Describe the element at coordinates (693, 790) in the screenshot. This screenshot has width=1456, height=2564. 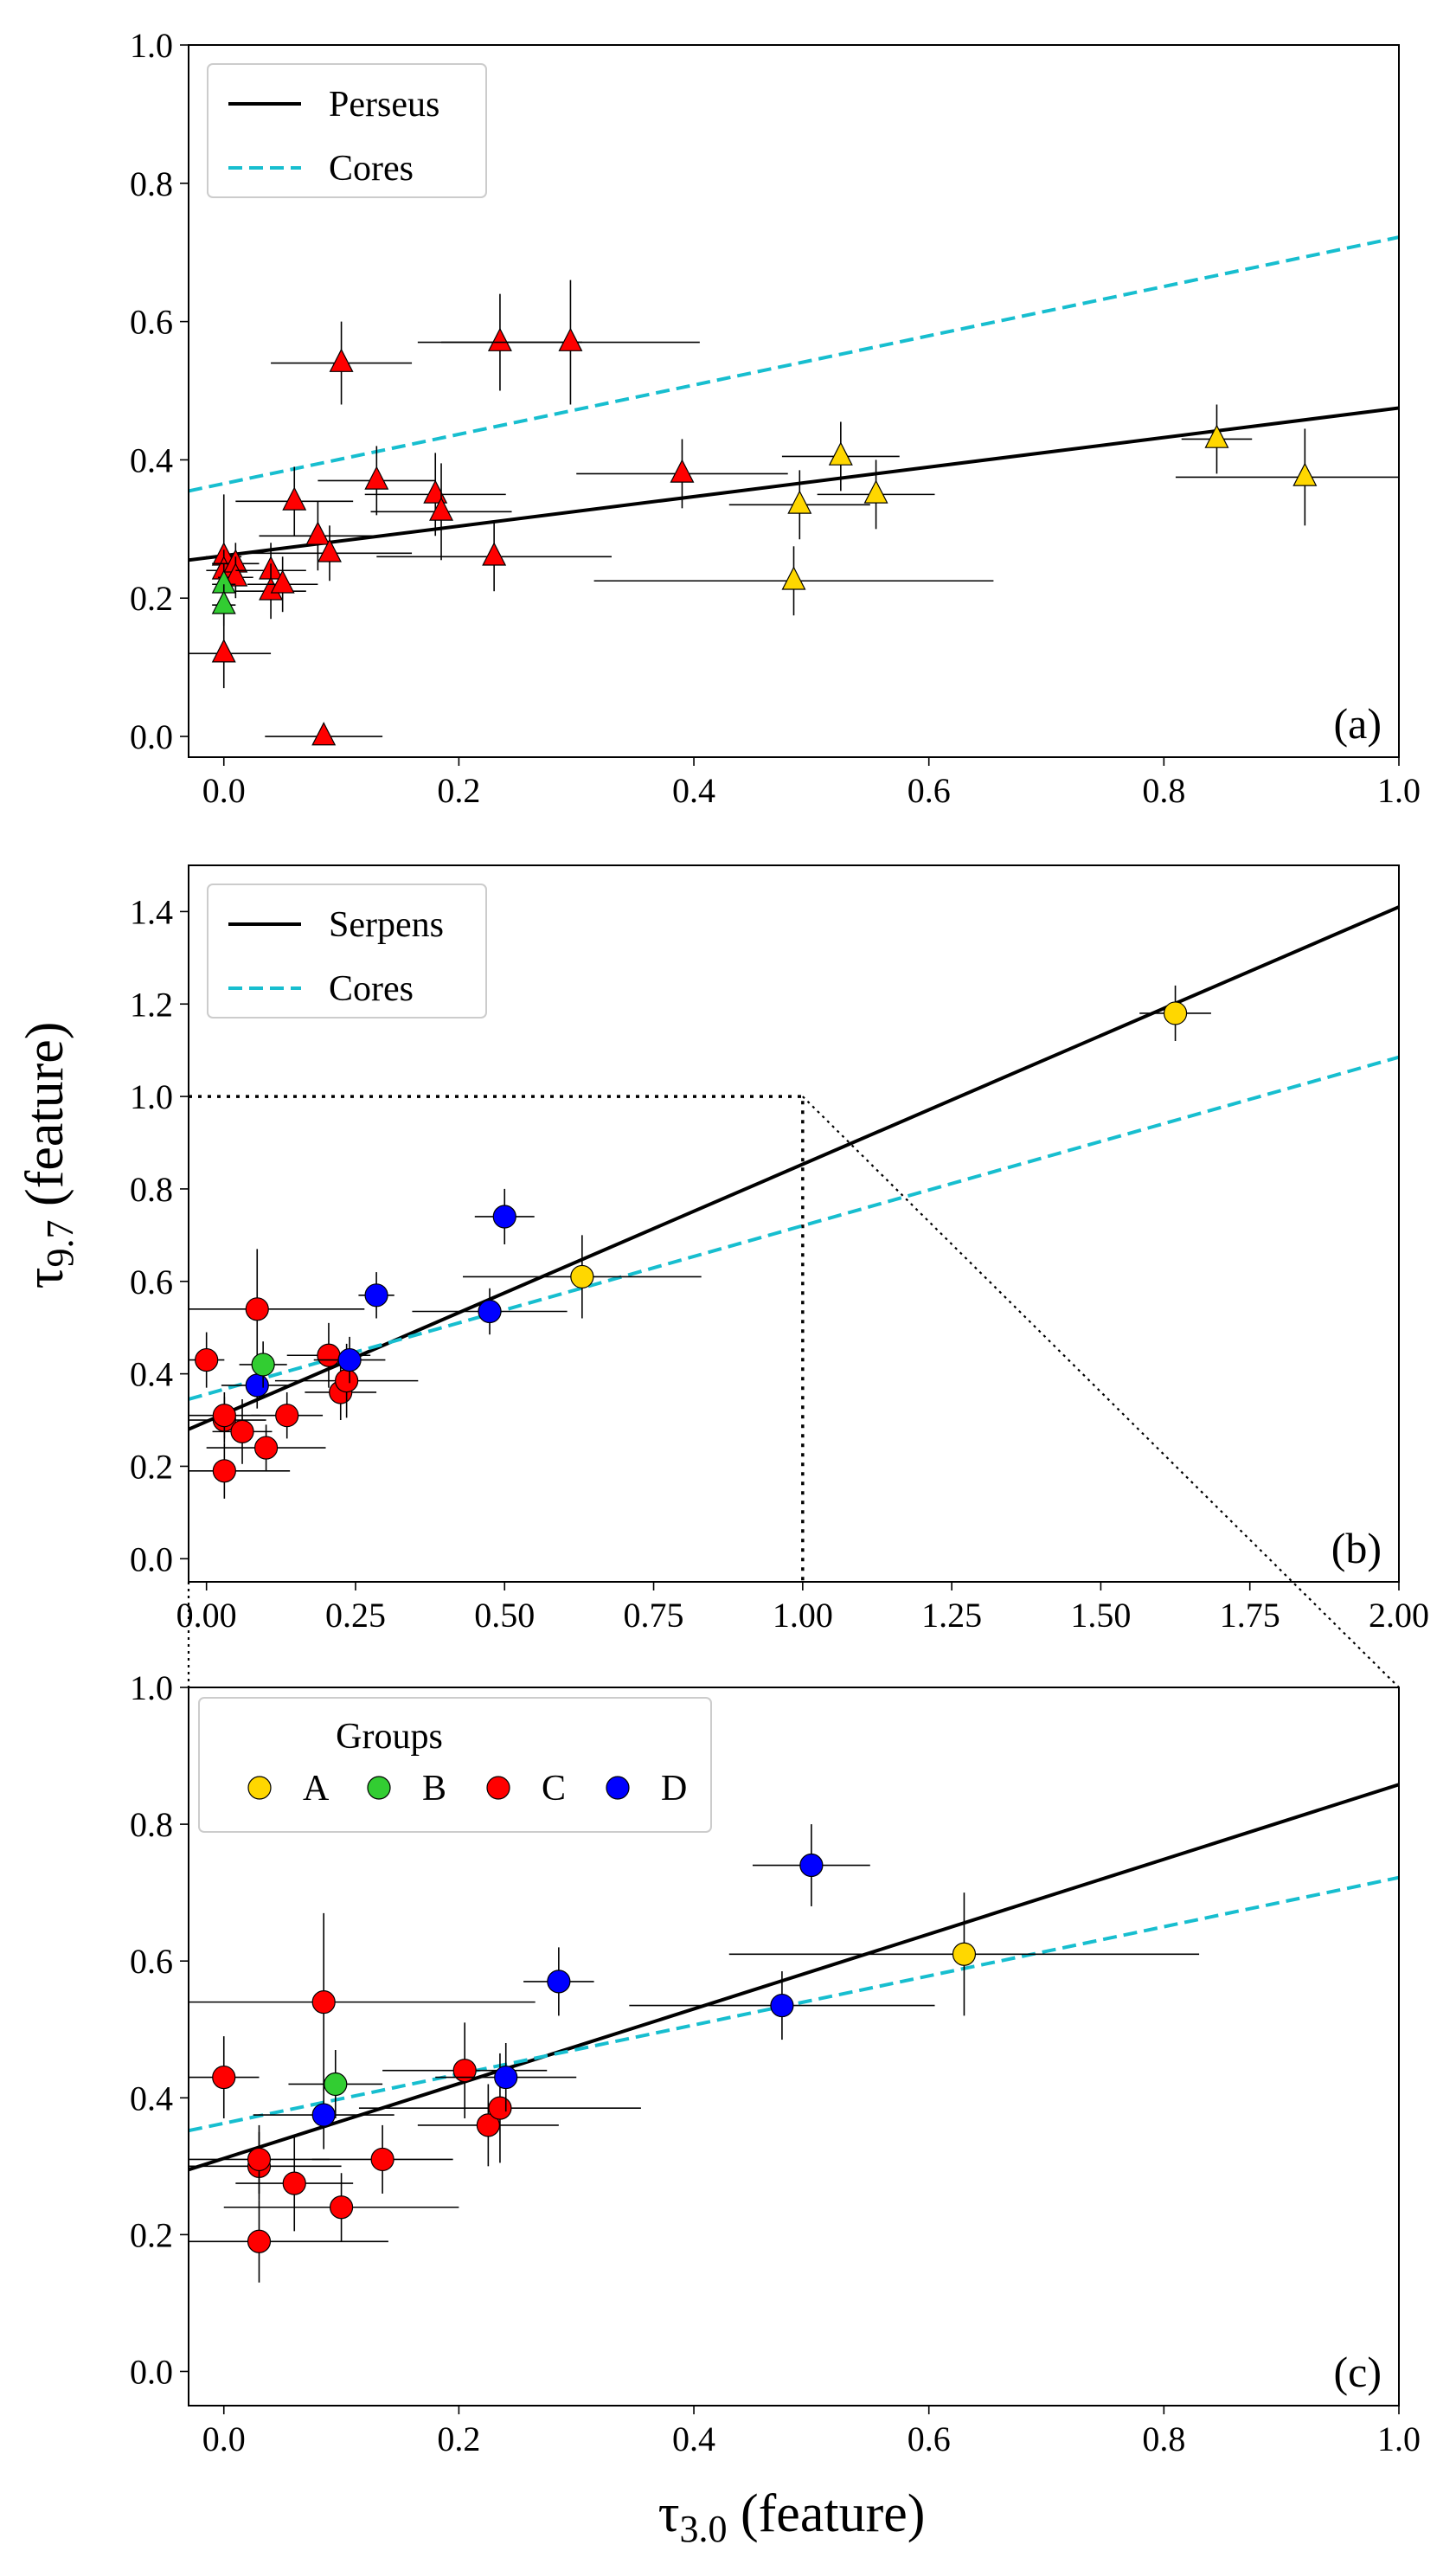
I see `panel-a-x-tick-label: 0.4` at that location.